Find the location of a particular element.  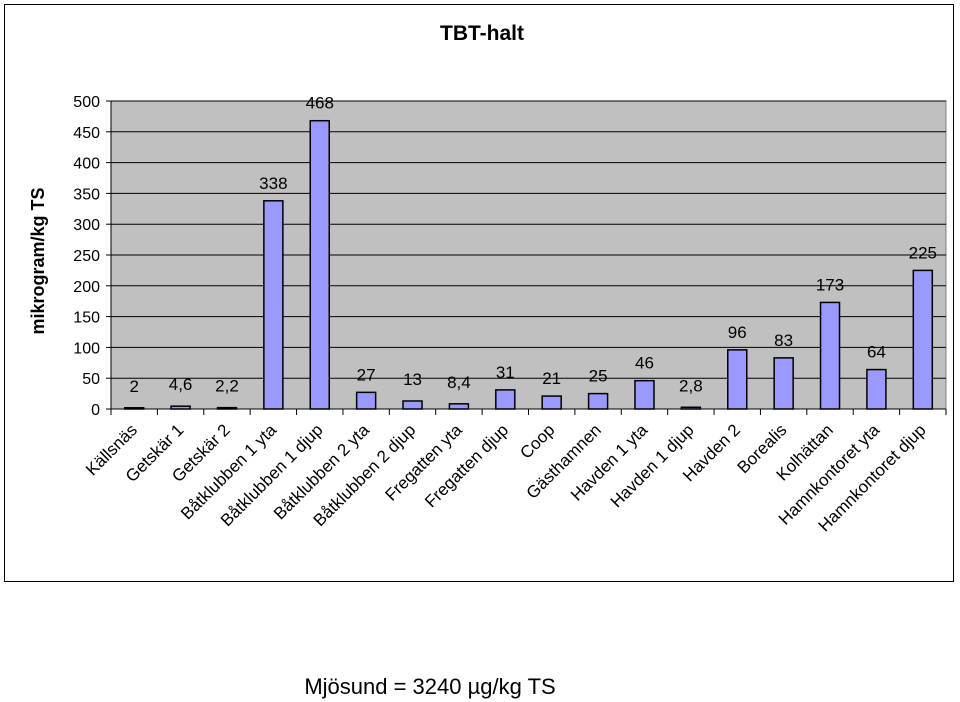

data-label: 8,4 is located at coordinates (459, 382).